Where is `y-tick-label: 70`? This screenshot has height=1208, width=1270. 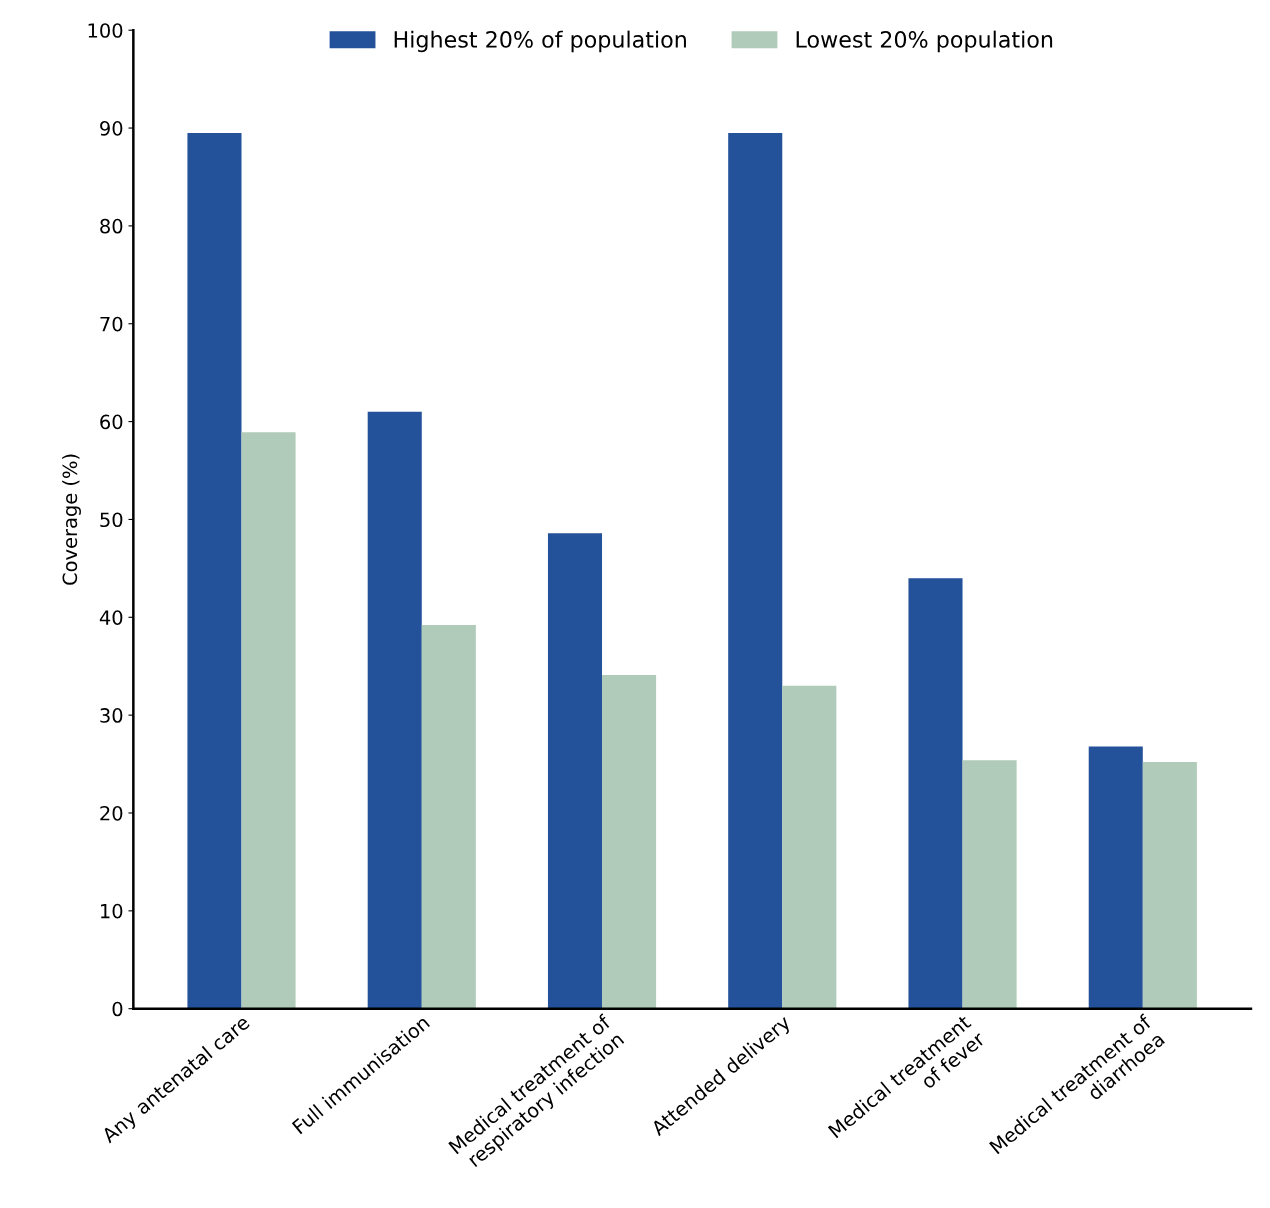 y-tick-label: 70 is located at coordinates (111, 324).